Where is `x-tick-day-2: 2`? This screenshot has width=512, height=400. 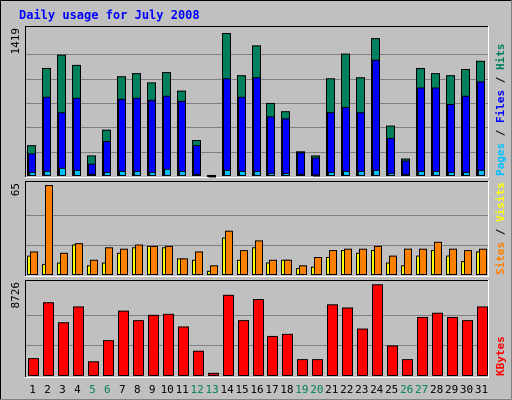 x-tick-day-2: 2 is located at coordinates (47, 389).